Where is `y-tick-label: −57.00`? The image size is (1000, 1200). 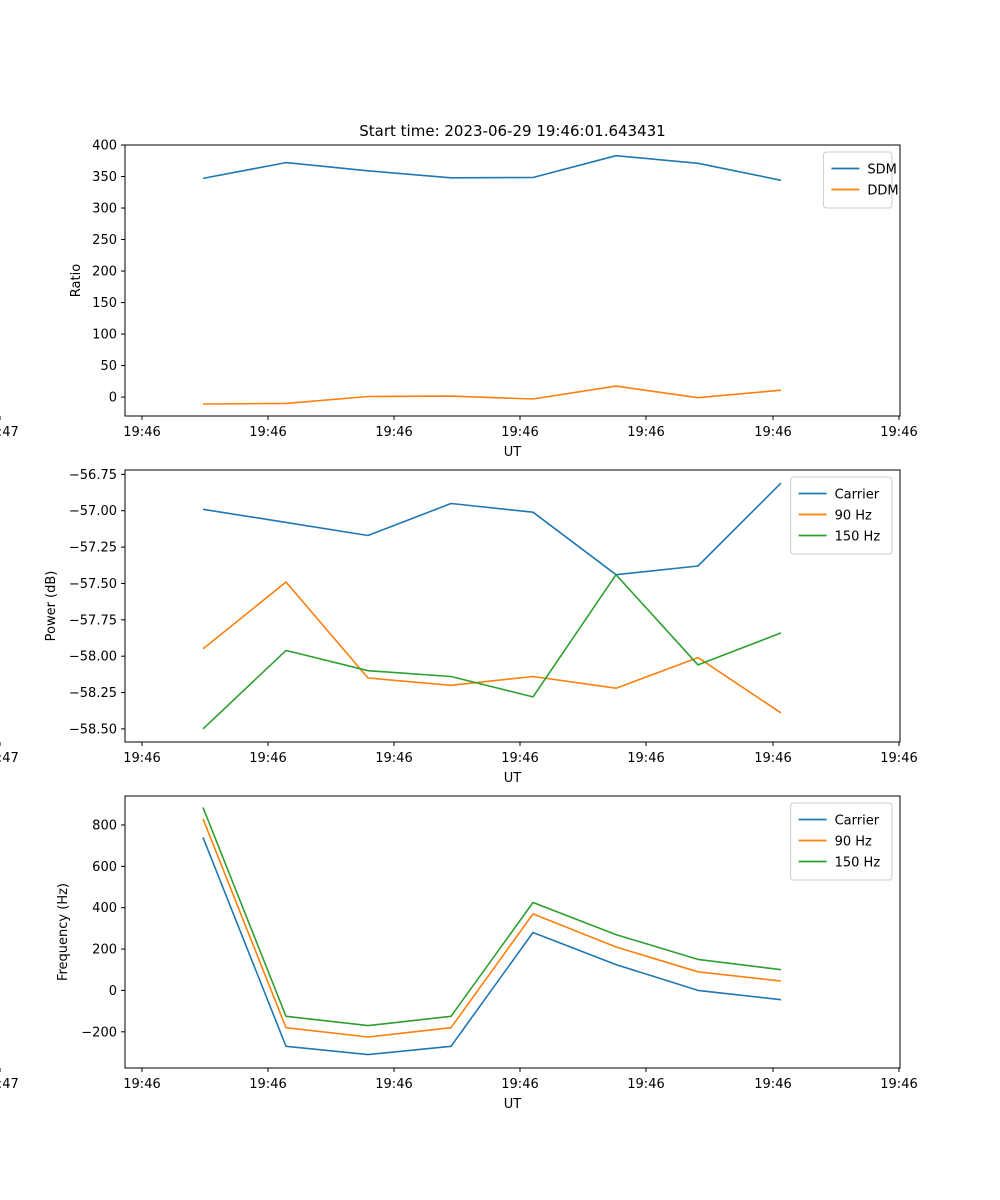 y-tick-label: −57.00 is located at coordinates (93, 511).